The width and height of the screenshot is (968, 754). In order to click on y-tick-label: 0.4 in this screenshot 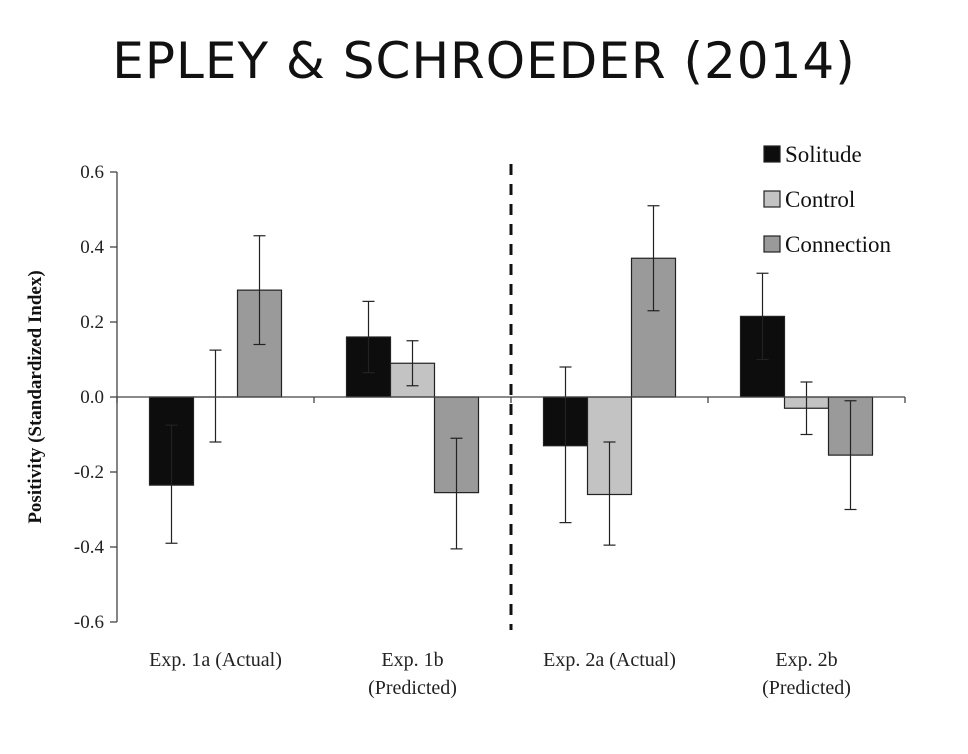, I will do `click(92, 247)`.